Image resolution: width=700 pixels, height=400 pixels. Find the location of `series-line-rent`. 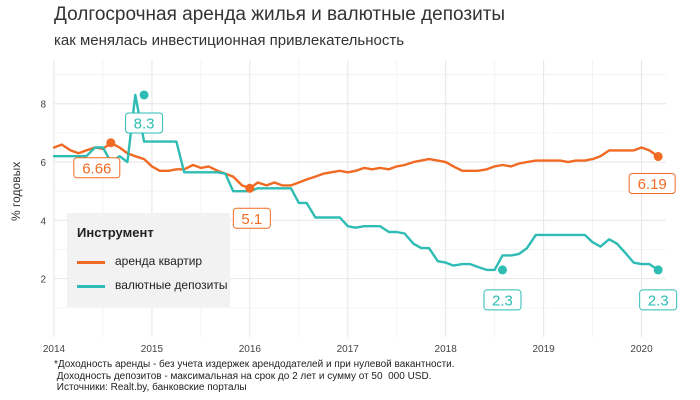

series-line-rent is located at coordinates (356, 165).